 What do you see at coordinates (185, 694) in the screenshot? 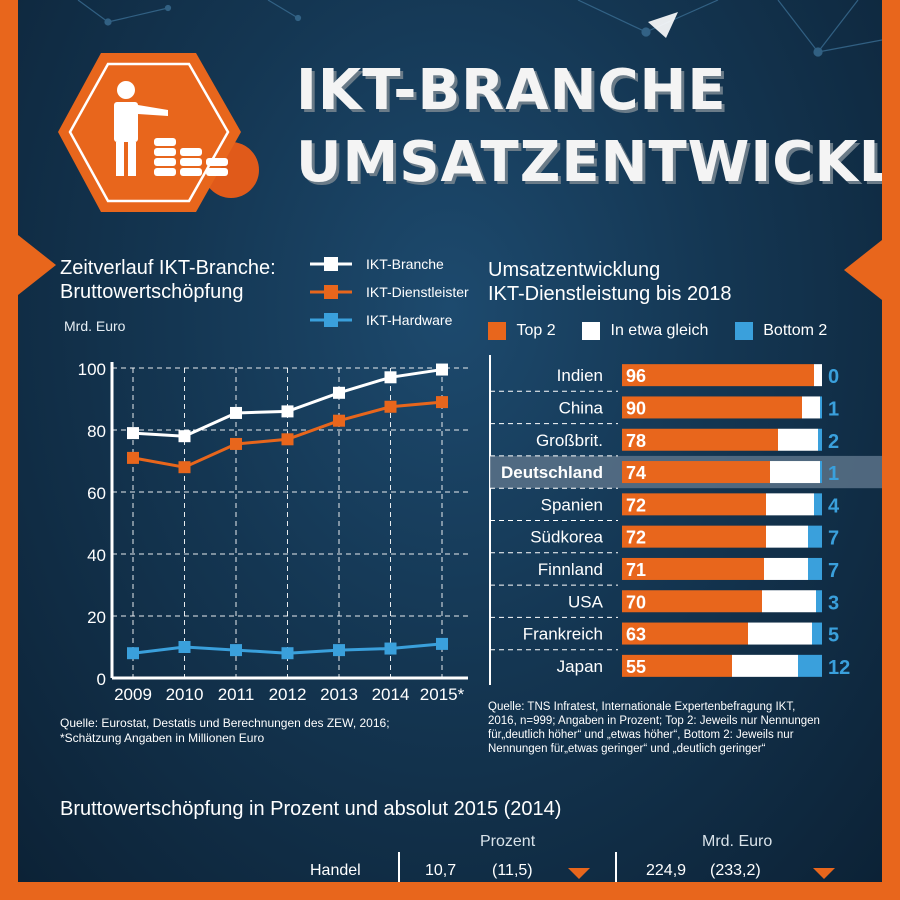
I see `x-tick-label: 2010` at bounding box center [185, 694].